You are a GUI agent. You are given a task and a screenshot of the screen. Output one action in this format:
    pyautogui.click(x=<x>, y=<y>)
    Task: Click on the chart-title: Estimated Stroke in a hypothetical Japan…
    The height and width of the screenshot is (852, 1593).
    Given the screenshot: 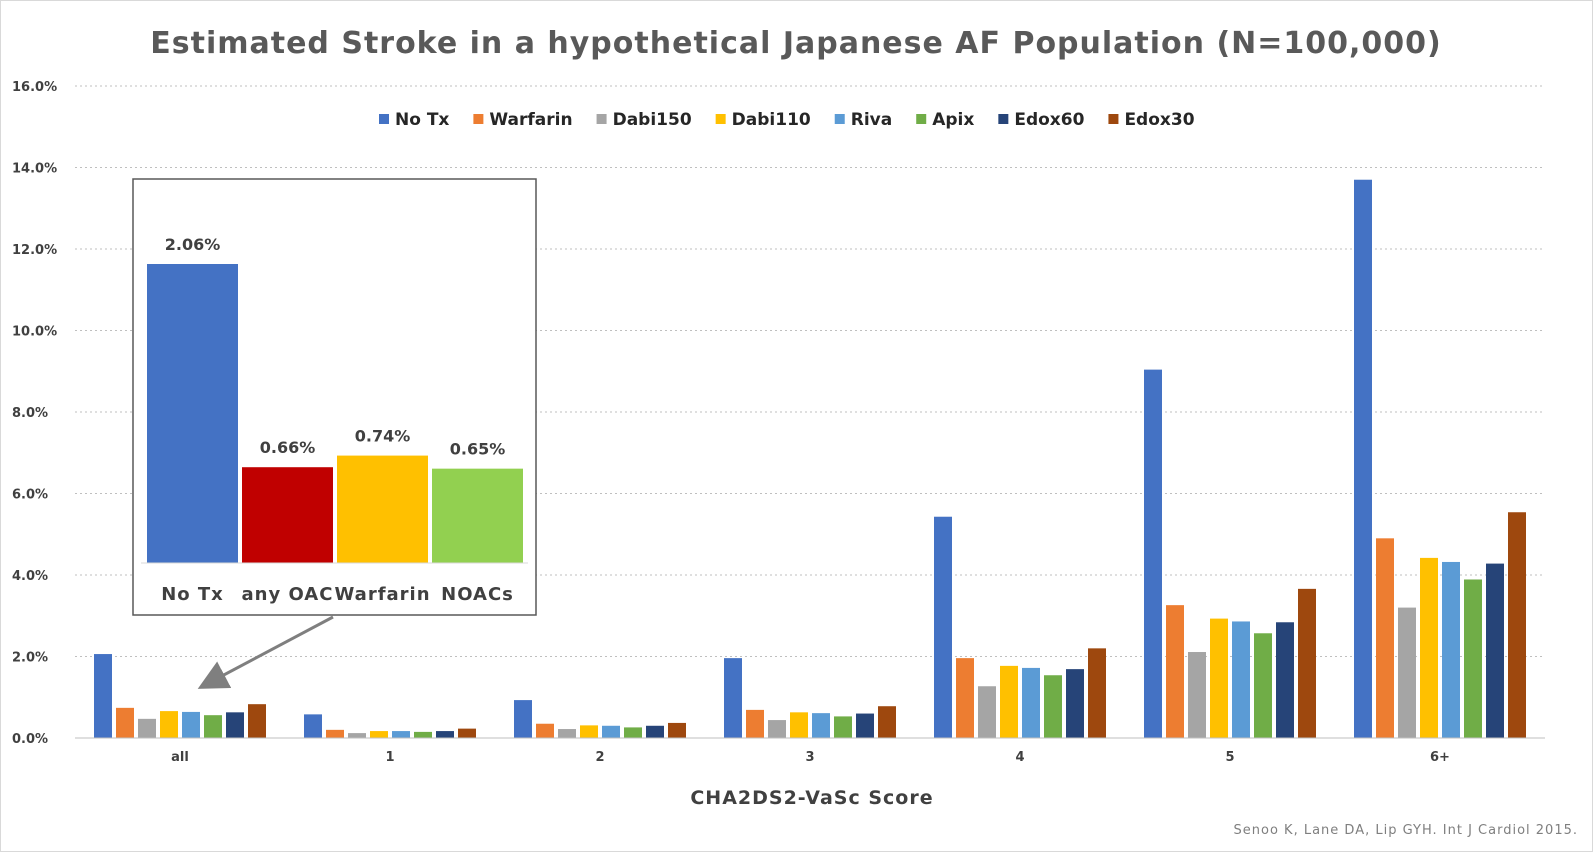 What is the action you would take?
    pyautogui.click(x=796, y=43)
    